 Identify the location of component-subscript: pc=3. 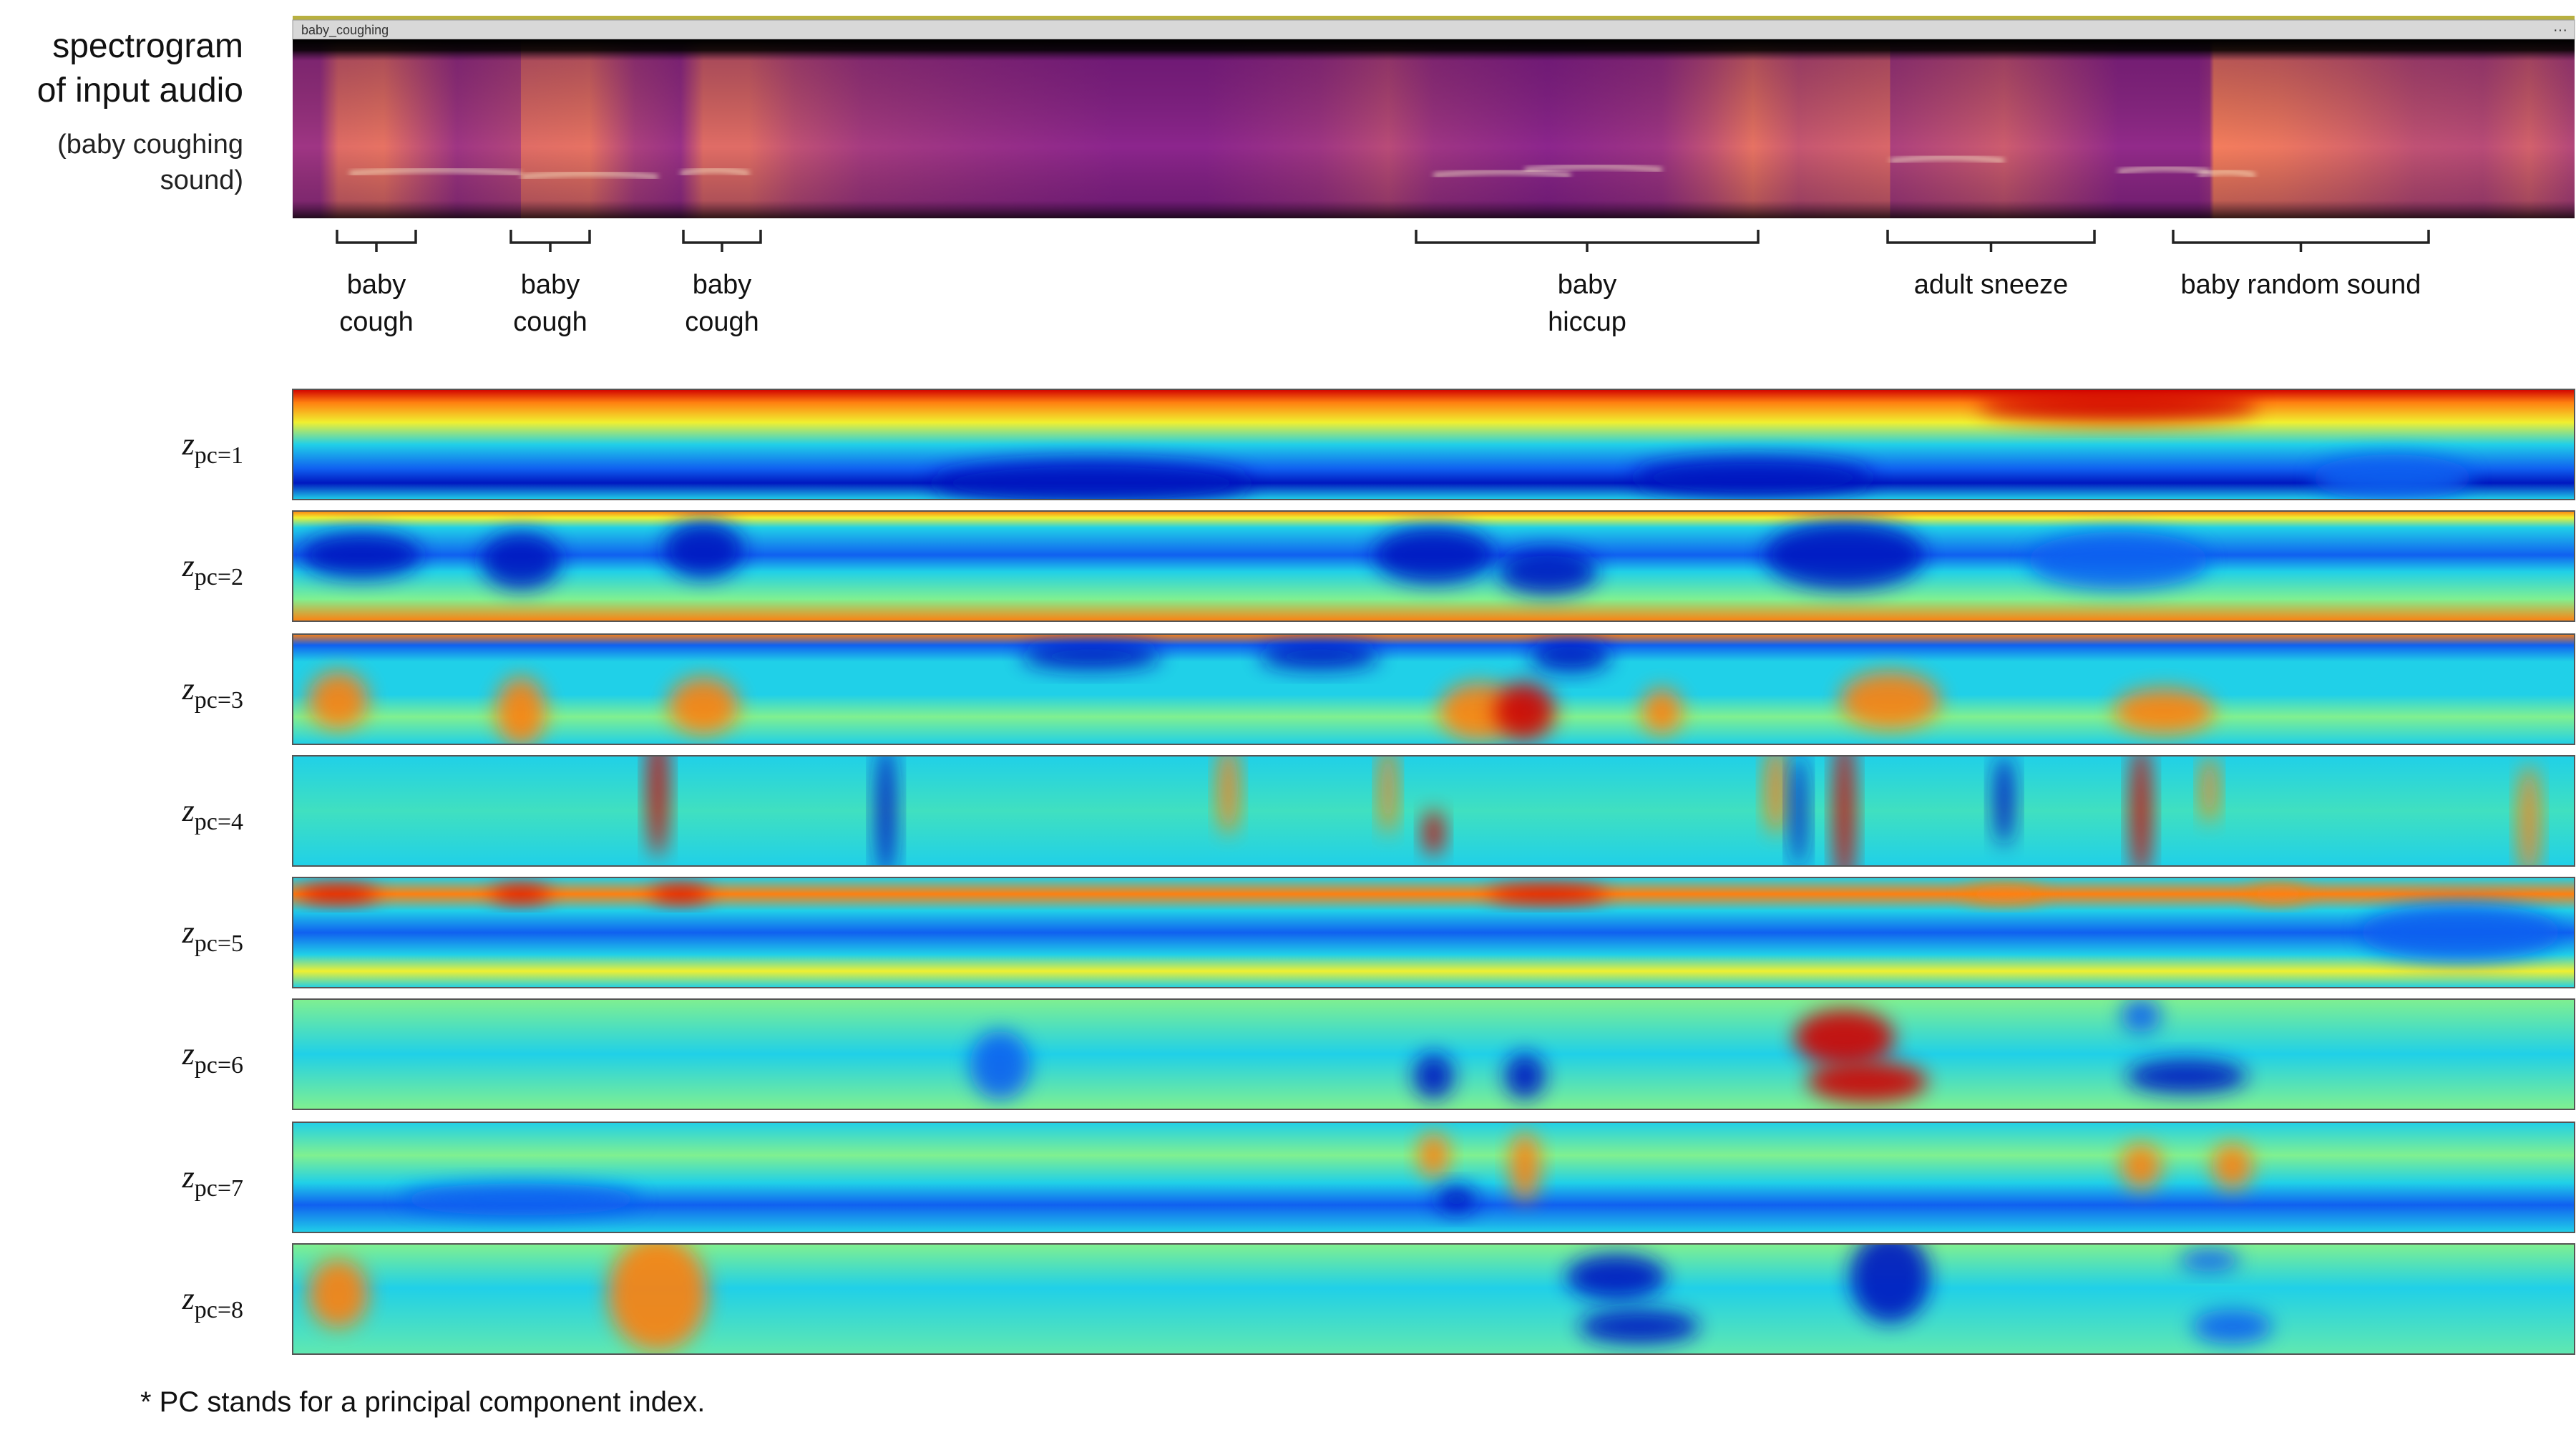
(219, 700).